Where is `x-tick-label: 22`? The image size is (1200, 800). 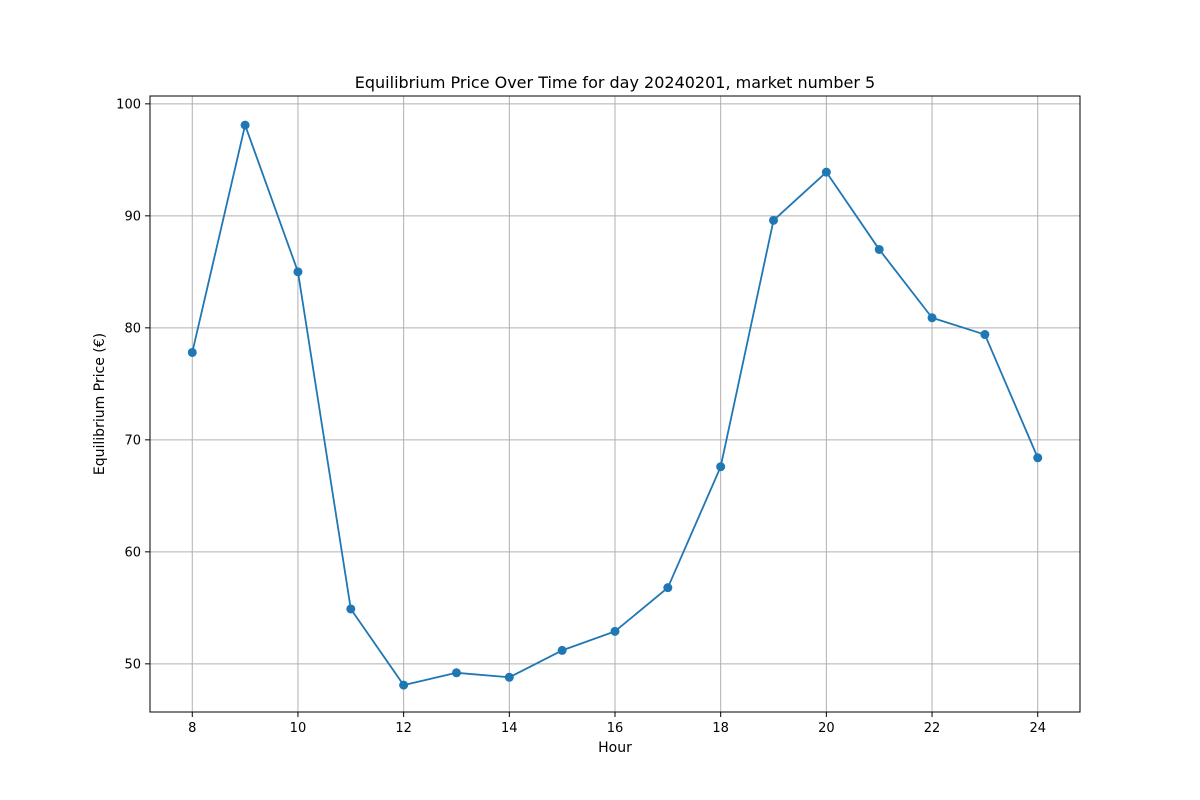 x-tick-label: 22 is located at coordinates (932, 728).